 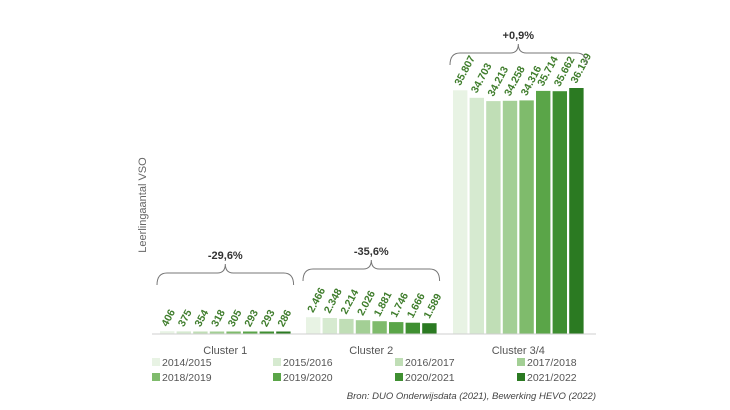 I want to click on y-axis-label: Leerlingaantal VSO, so click(x=143, y=205).